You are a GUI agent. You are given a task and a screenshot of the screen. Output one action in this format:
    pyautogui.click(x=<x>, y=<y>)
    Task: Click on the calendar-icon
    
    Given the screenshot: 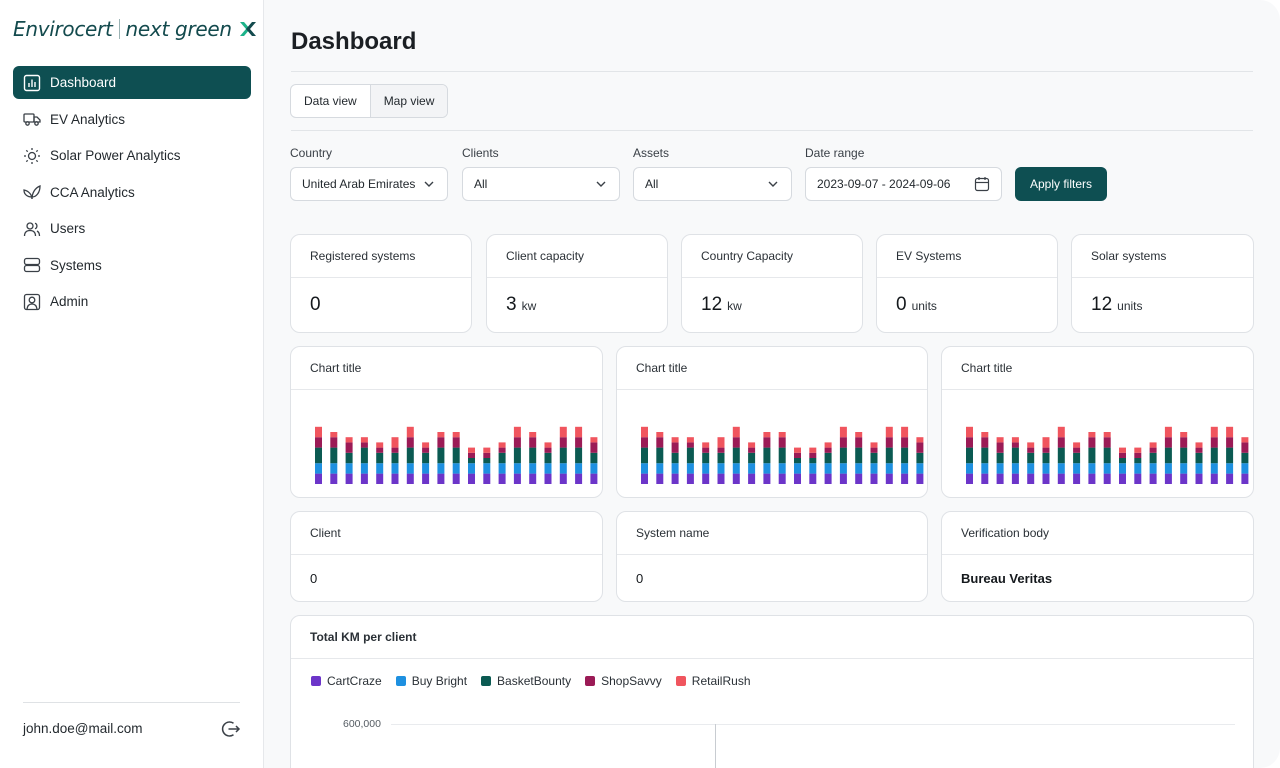 What is the action you would take?
    pyautogui.click(x=982, y=184)
    